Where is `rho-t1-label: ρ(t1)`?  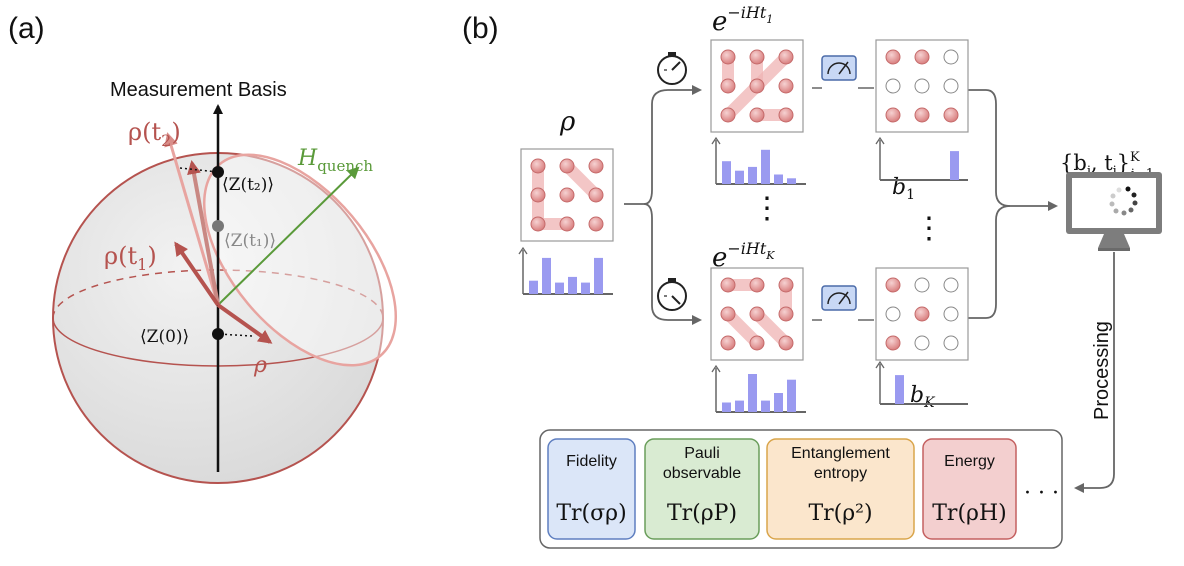 rho-t1-label: ρ(t1) is located at coordinates (130, 258).